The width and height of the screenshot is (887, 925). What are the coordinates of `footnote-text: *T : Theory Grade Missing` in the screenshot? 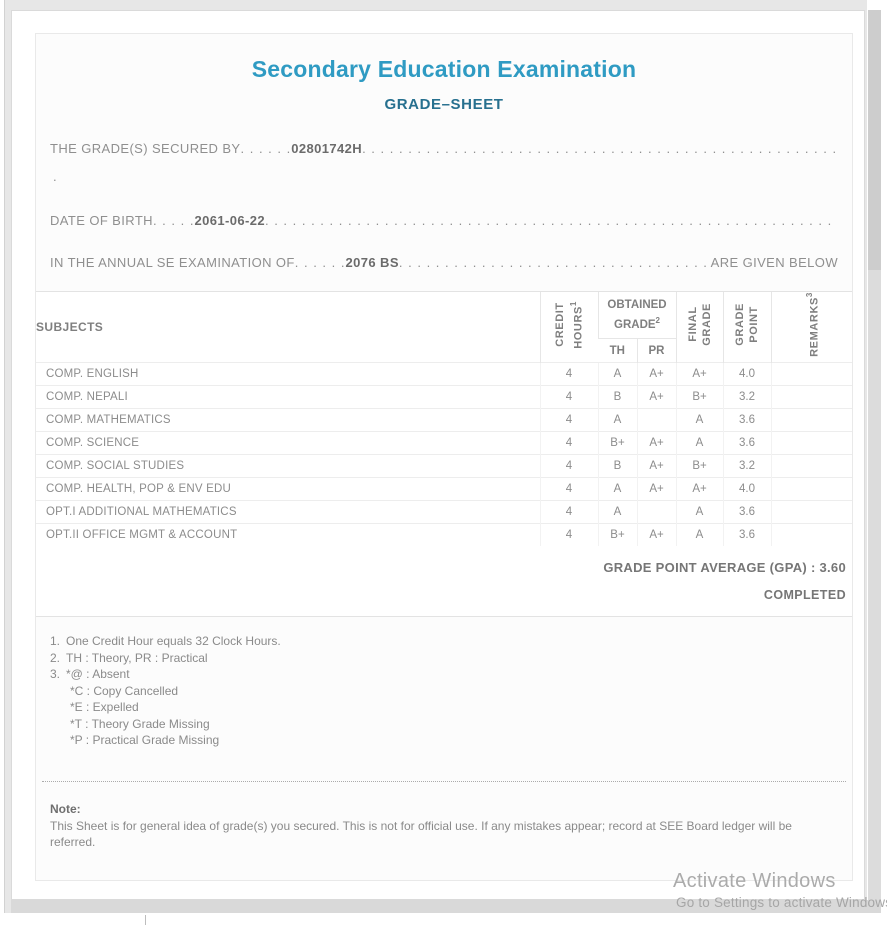 It's located at (140, 723).